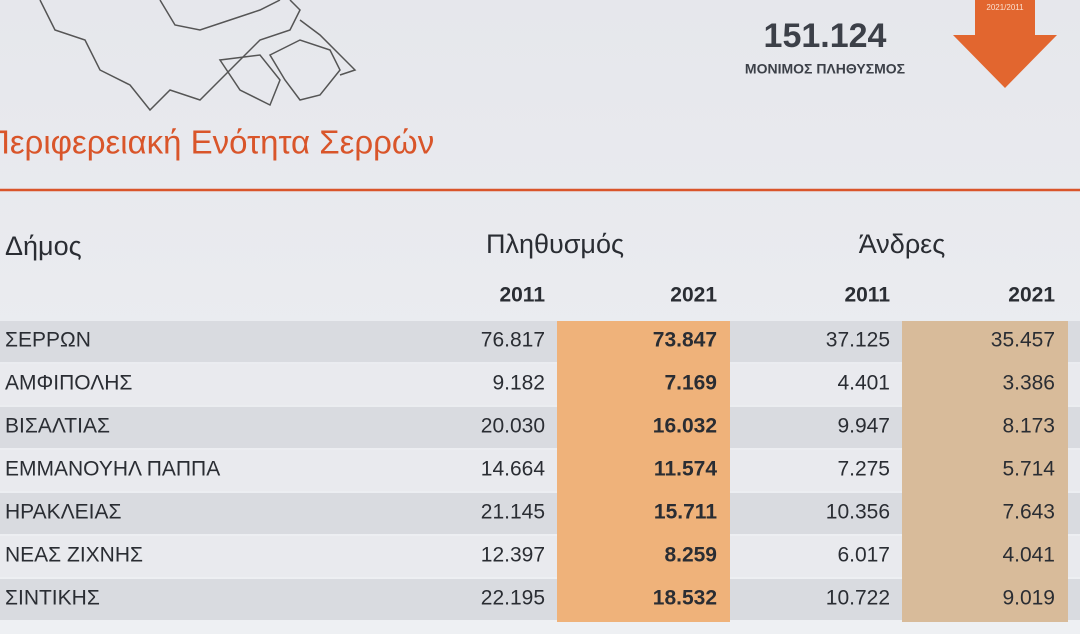 This screenshot has width=1080, height=639. I want to click on decrease-arrow, so click(1005, 44).